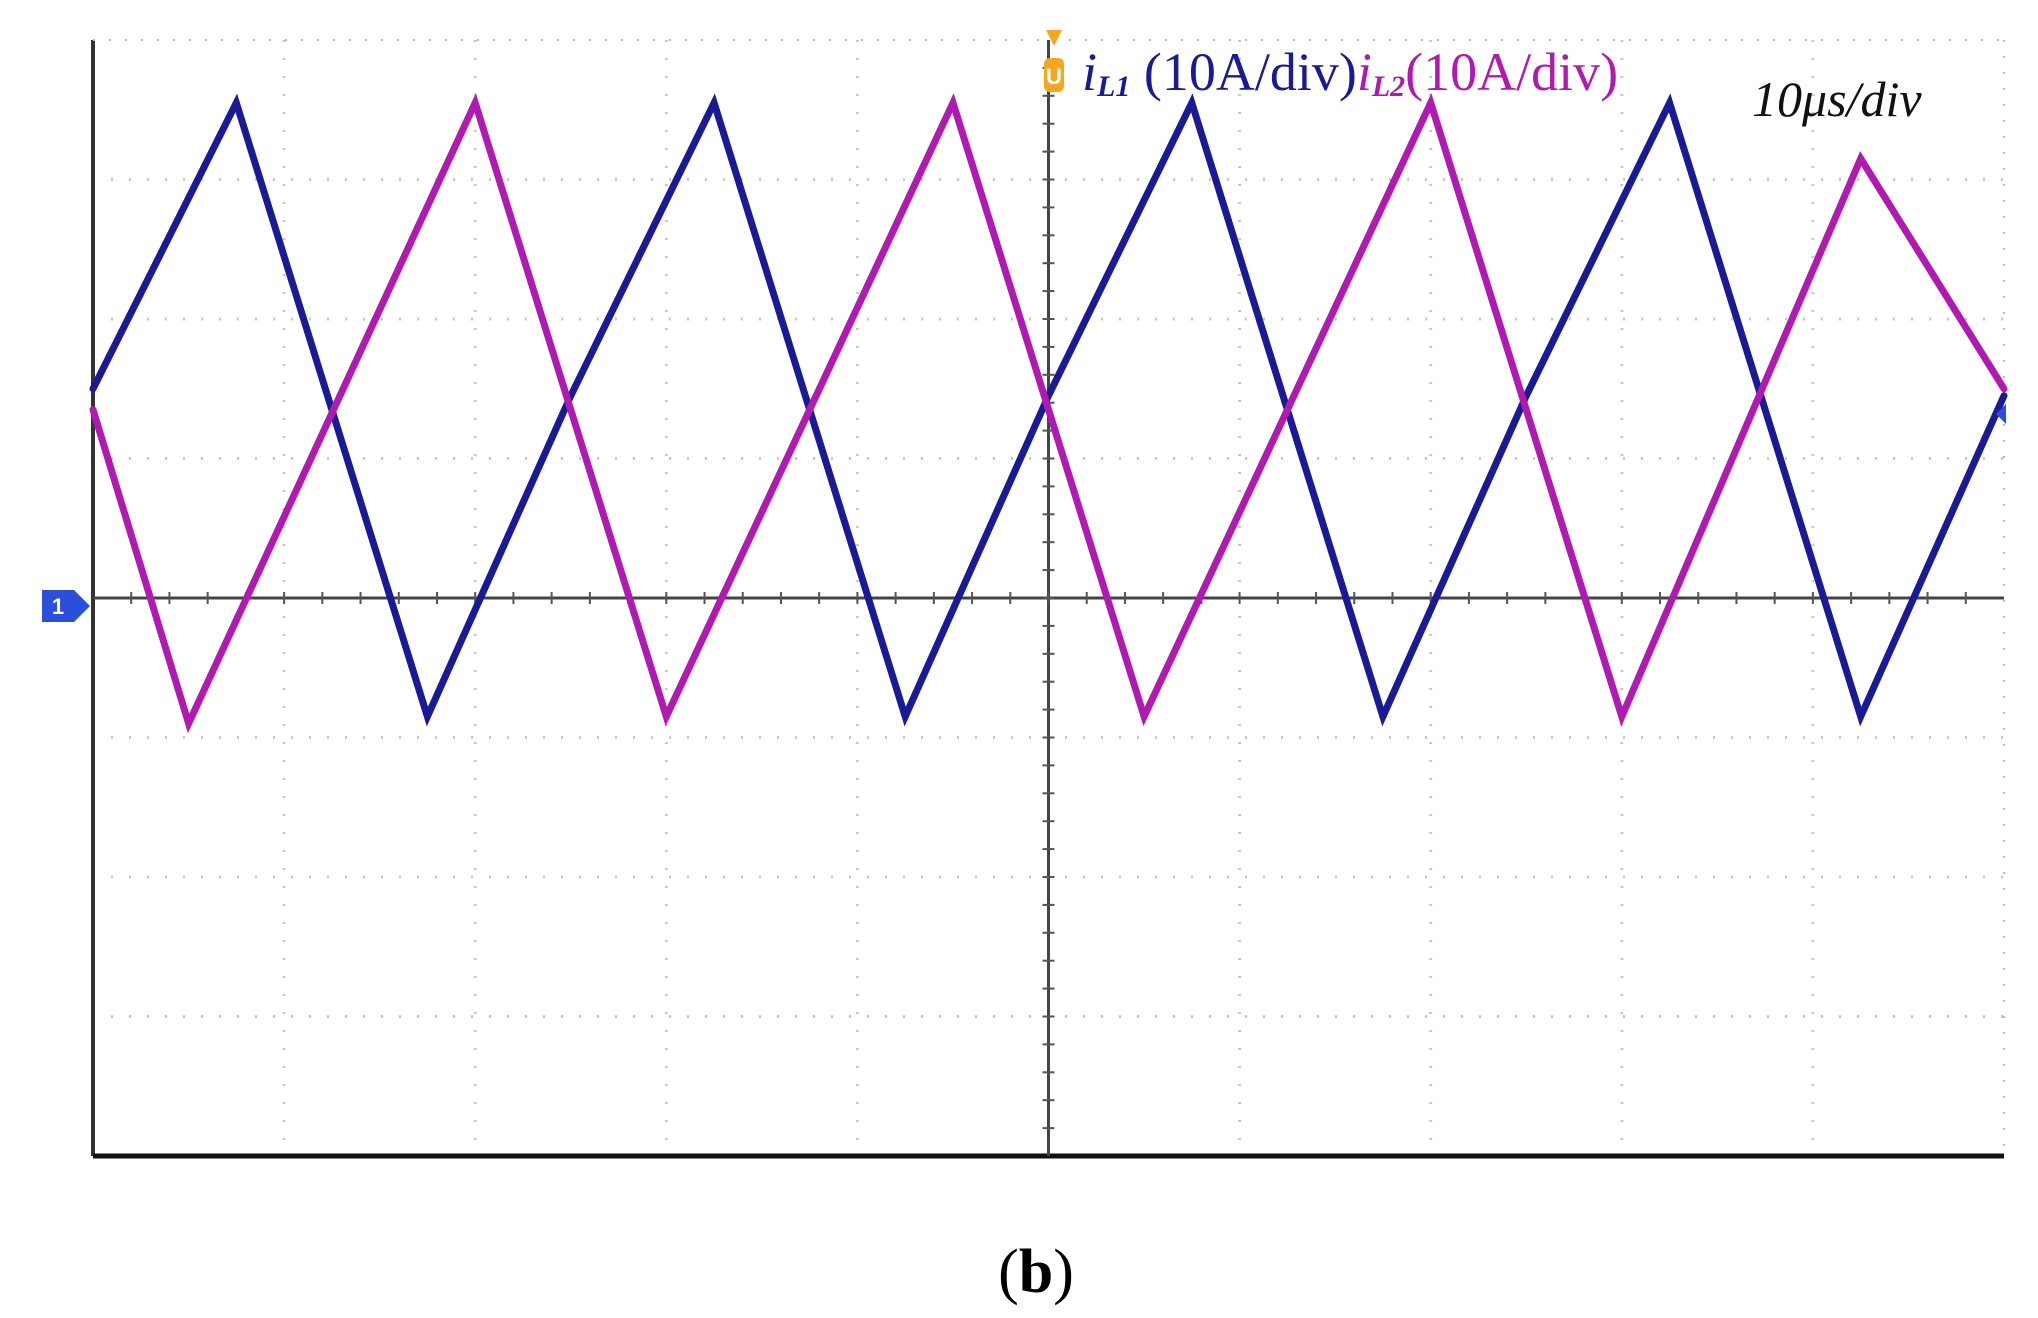 This screenshot has width=2038, height=1318. Describe the element at coordinates (1388, 86) in the screenshot. I see `legend-l2-subscript: L2` at that location.